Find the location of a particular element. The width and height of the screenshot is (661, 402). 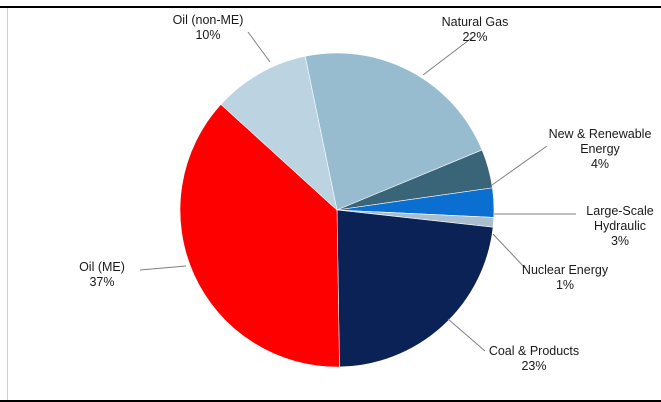

leader-line-natural-gas is located at coordinates (448, 56).